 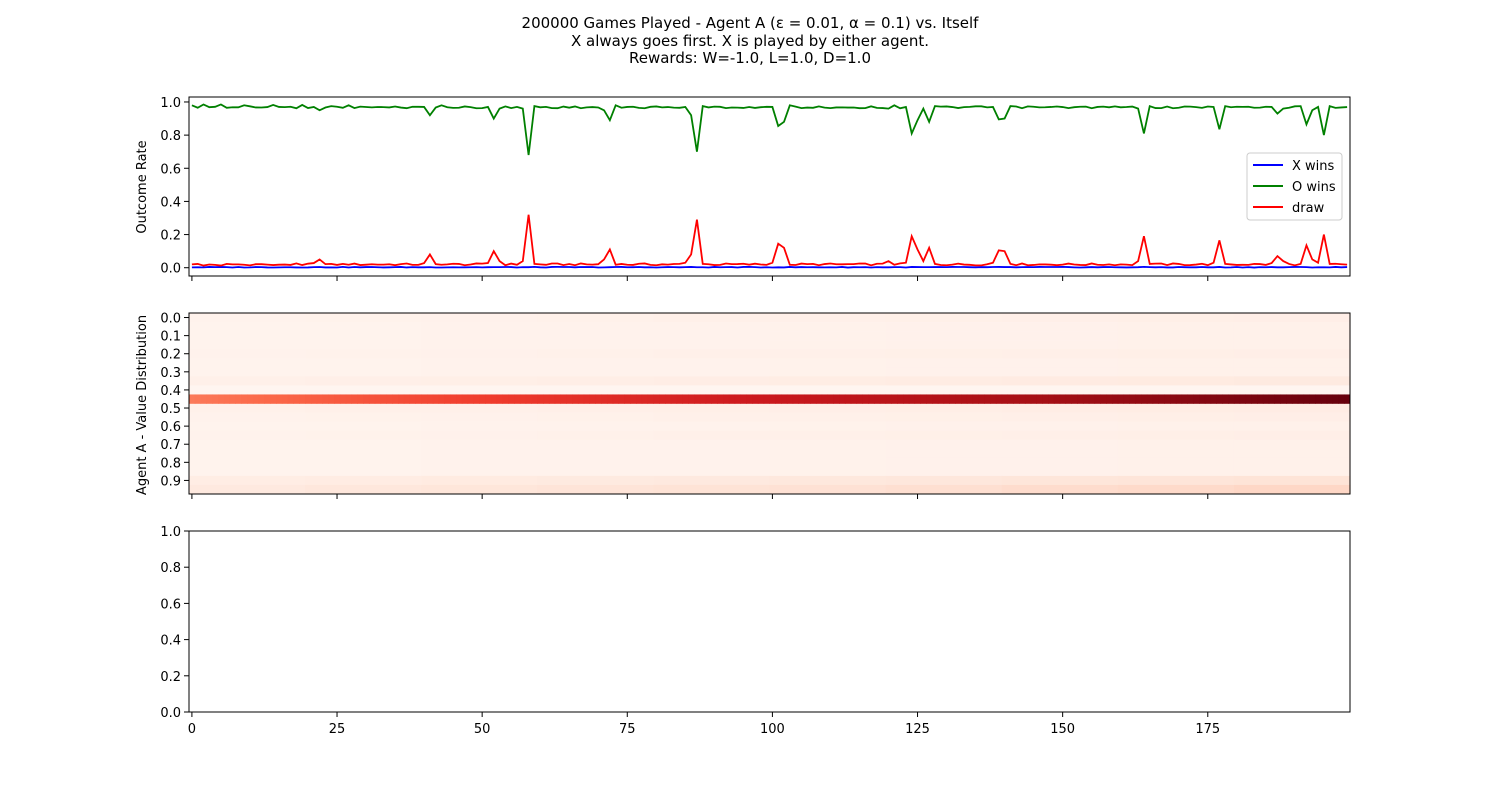 What do you see at coordinates (769, 267) in the screenshot?
I see `series-line-x-wins` at bounding box center [769, 267].